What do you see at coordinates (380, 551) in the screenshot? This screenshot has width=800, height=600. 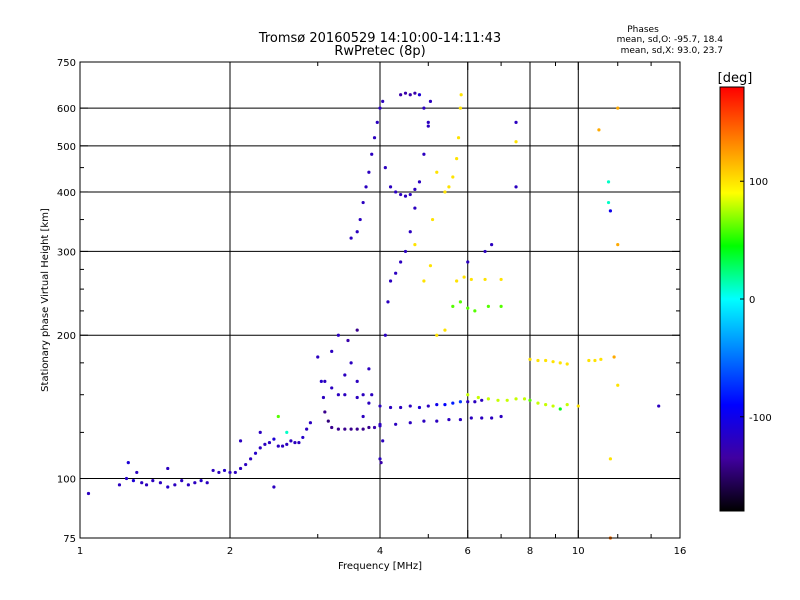 I see `x-tick-label: 4` at bounding box center [380, 551].